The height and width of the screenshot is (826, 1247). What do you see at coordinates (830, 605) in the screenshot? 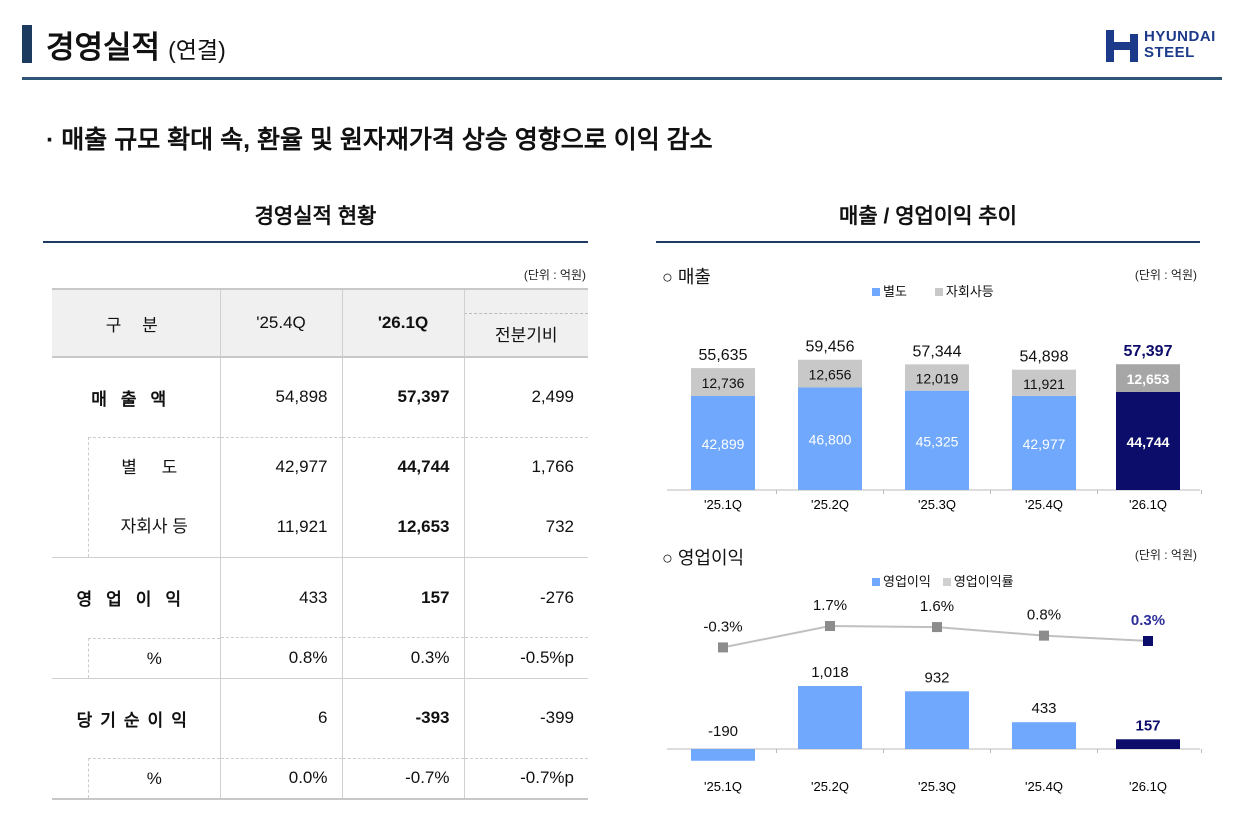
I see `op-margin-label: 1.7%` at bounding box center [830, 605].